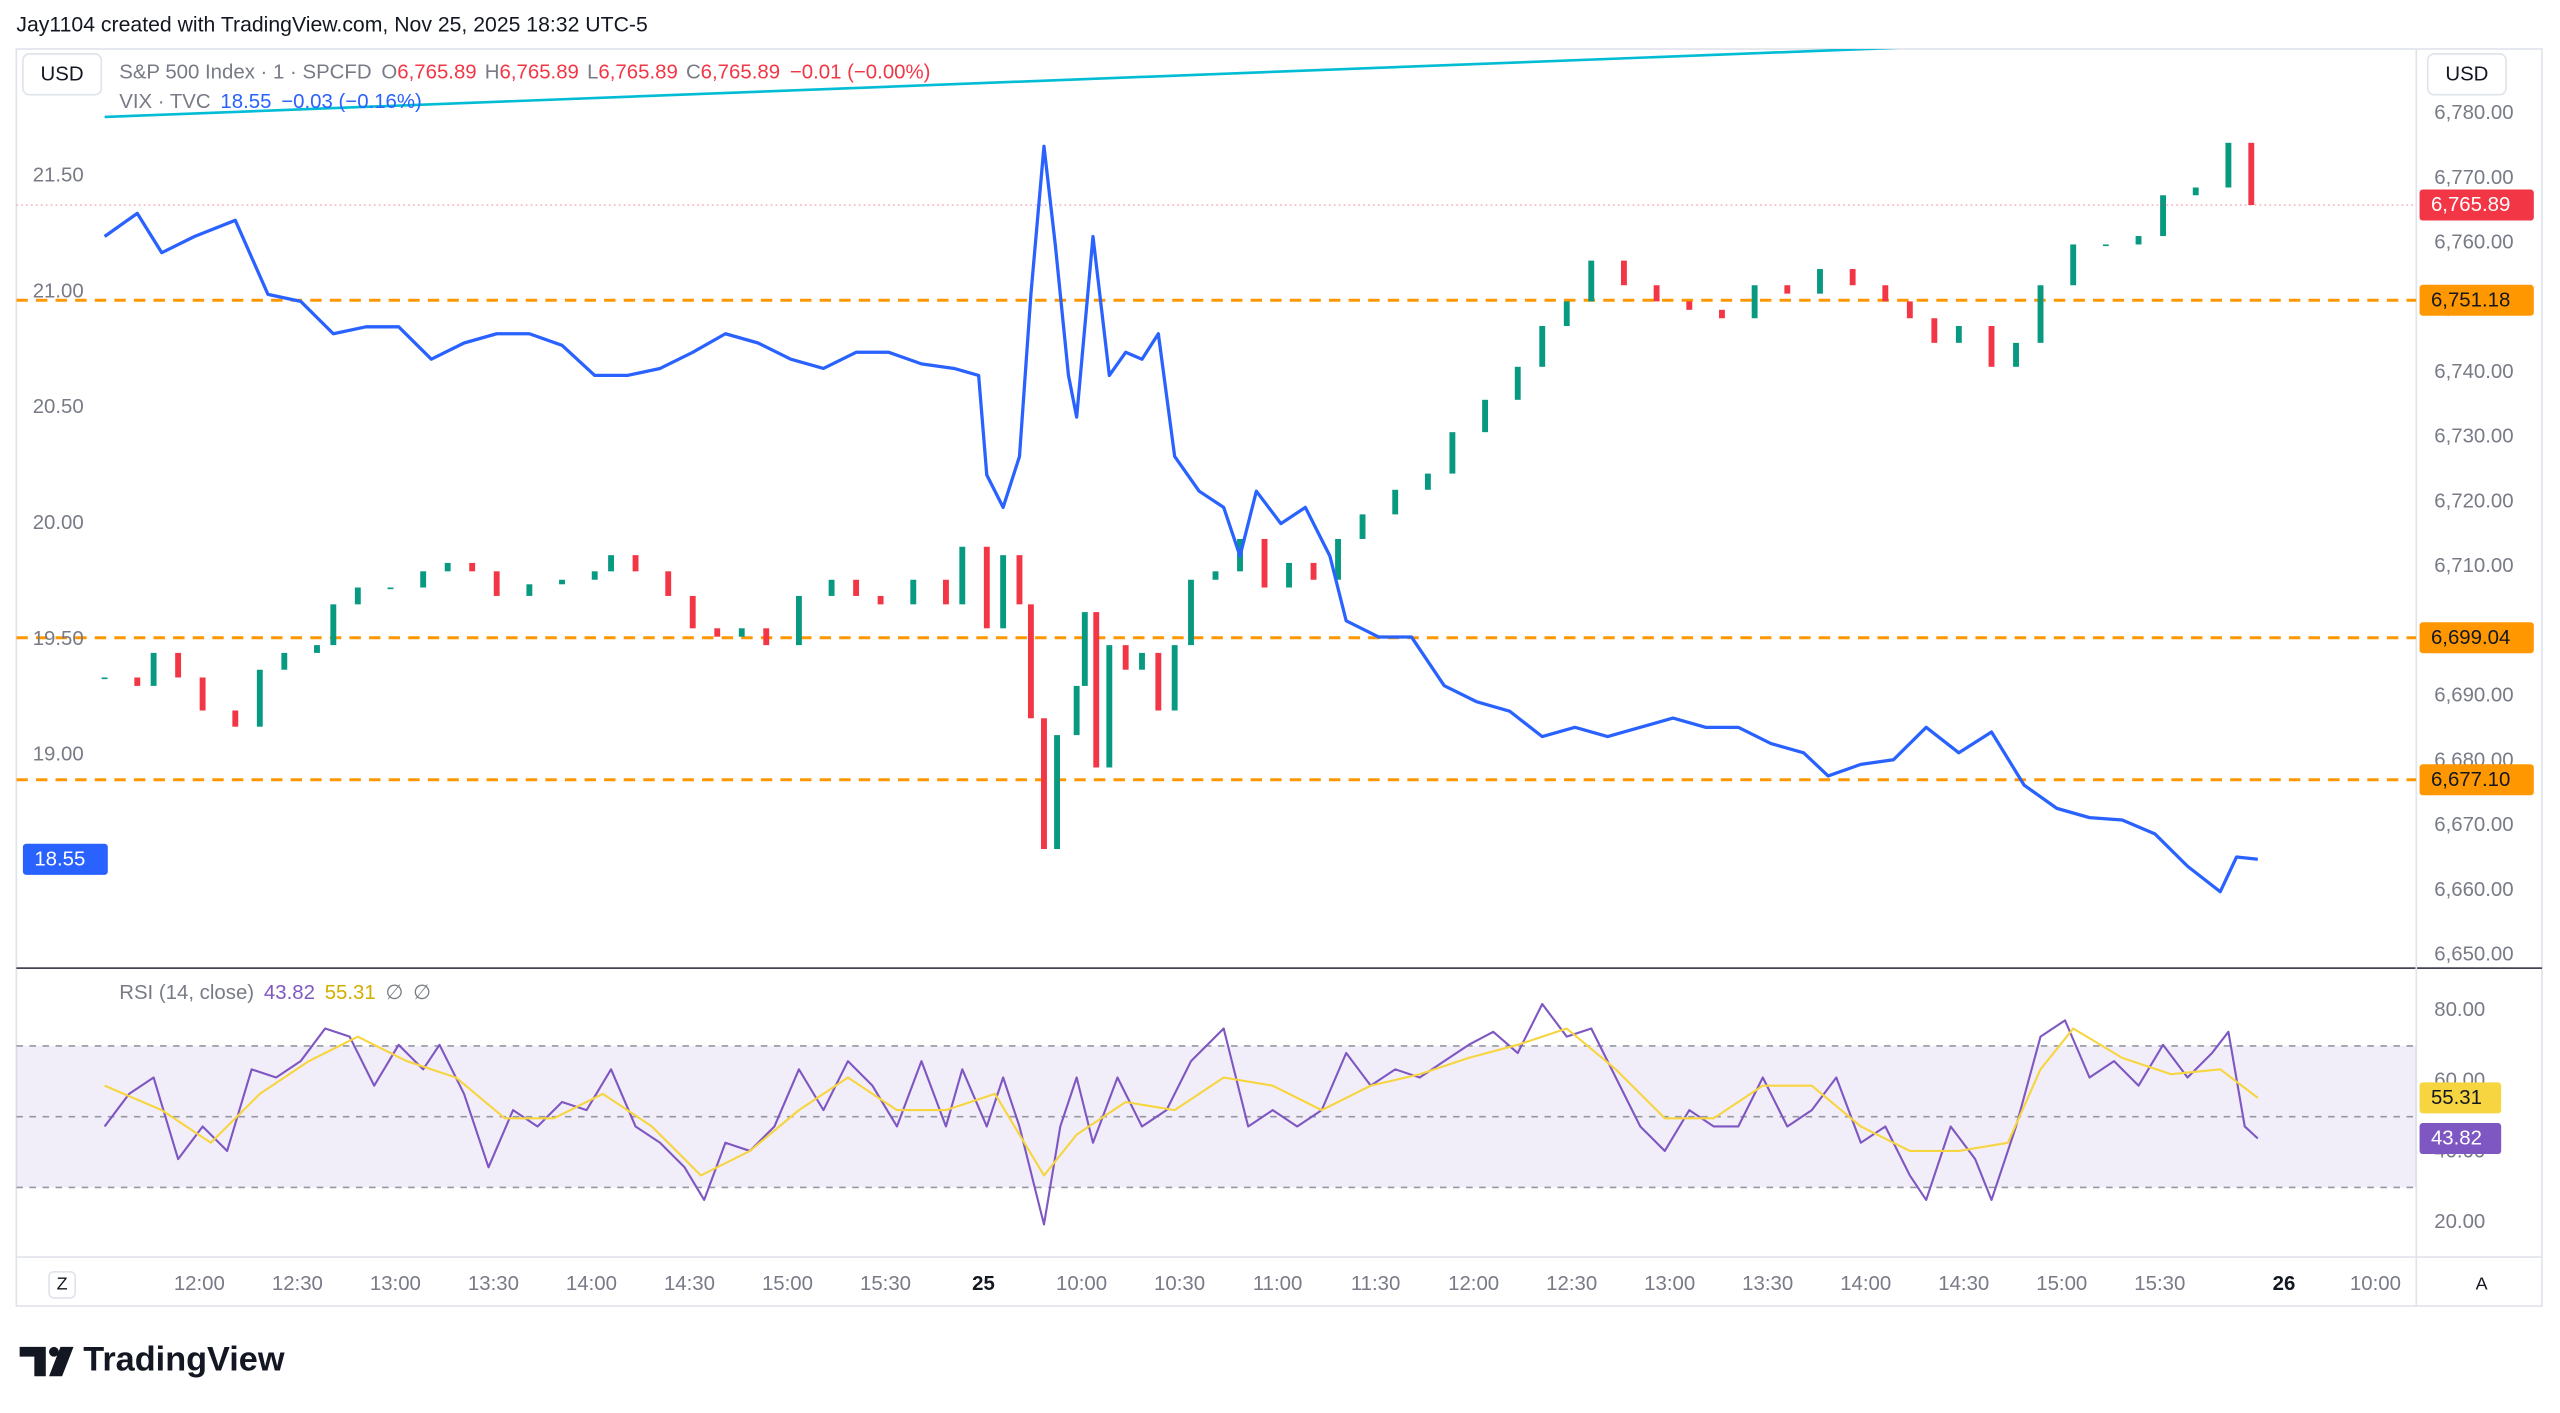 The image size is (2560, 1413). Describe the element at coordinates (2473, 372) in the screenshot. I see `y2-tick-label: 6,740.00` at that location.